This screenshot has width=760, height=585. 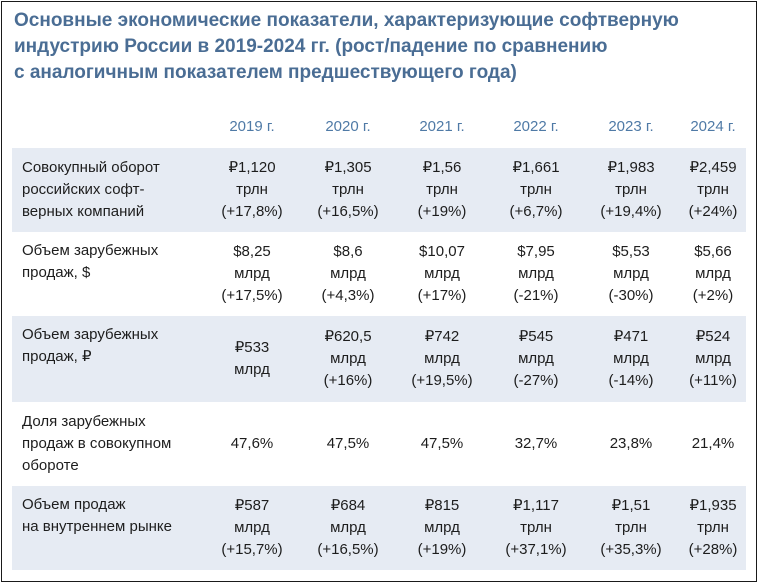 I want to click on table-cell-line: (+4,3%), so click(x=348, y=295).